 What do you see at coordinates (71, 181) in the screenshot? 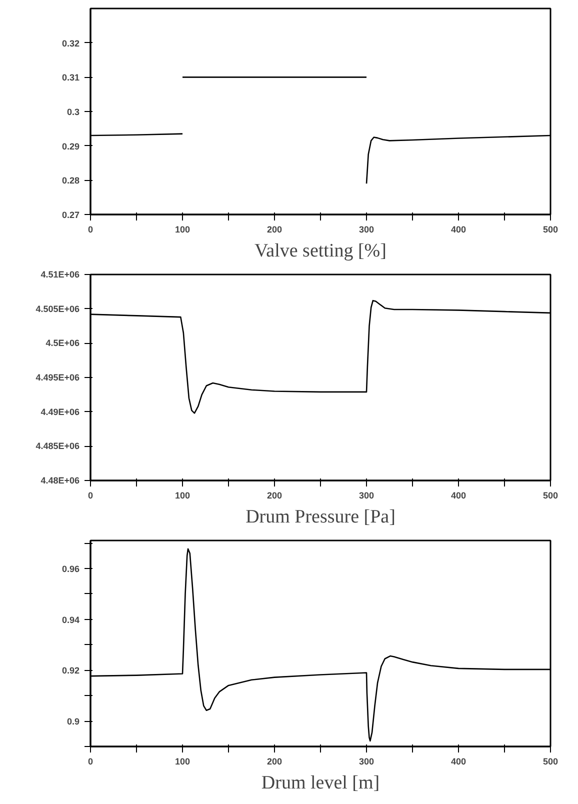
I see `y-tick-label: 0.28` at bounding box center [71, 181].